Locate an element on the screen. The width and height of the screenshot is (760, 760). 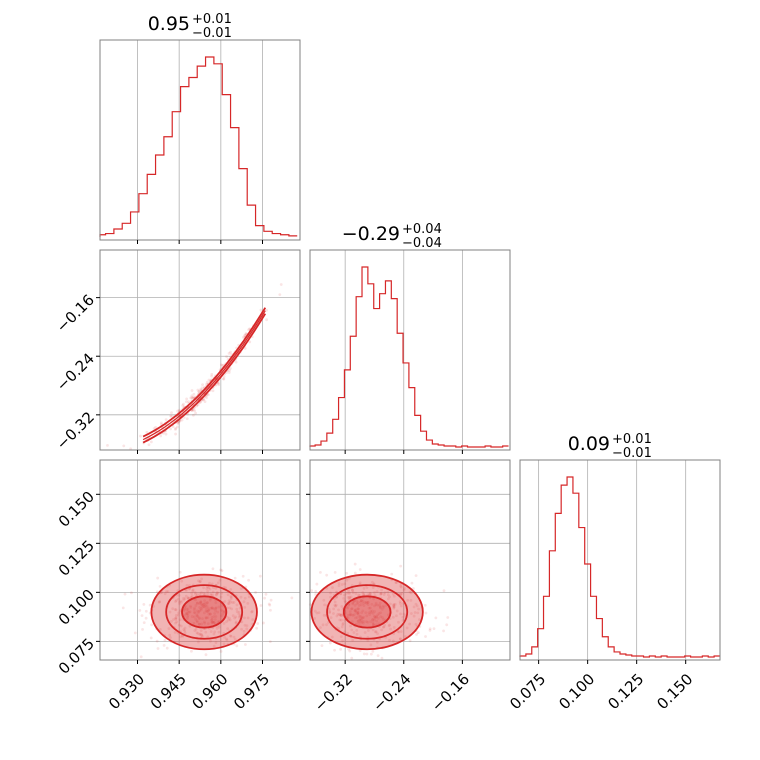
contour-line is located at coordinates (204, 375).